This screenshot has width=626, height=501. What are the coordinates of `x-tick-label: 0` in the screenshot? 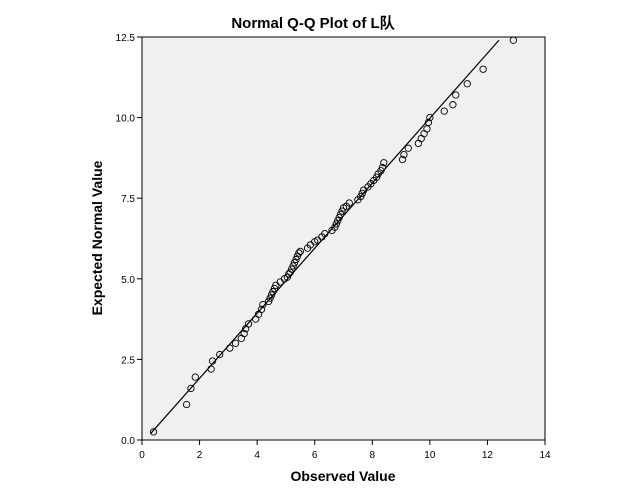 It's located at (142, 455).